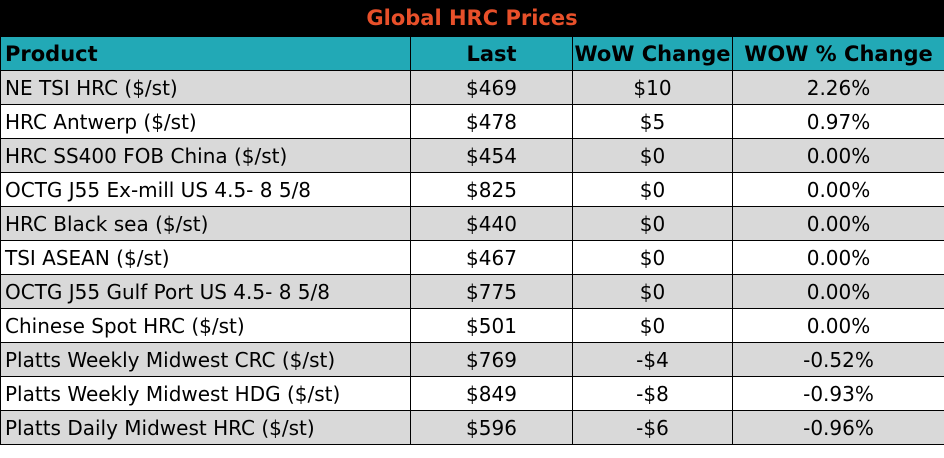  What do you see at coordinates (491, 53) in the screenshot?
I see `header-last: Last` at bounding box center [491, 53].